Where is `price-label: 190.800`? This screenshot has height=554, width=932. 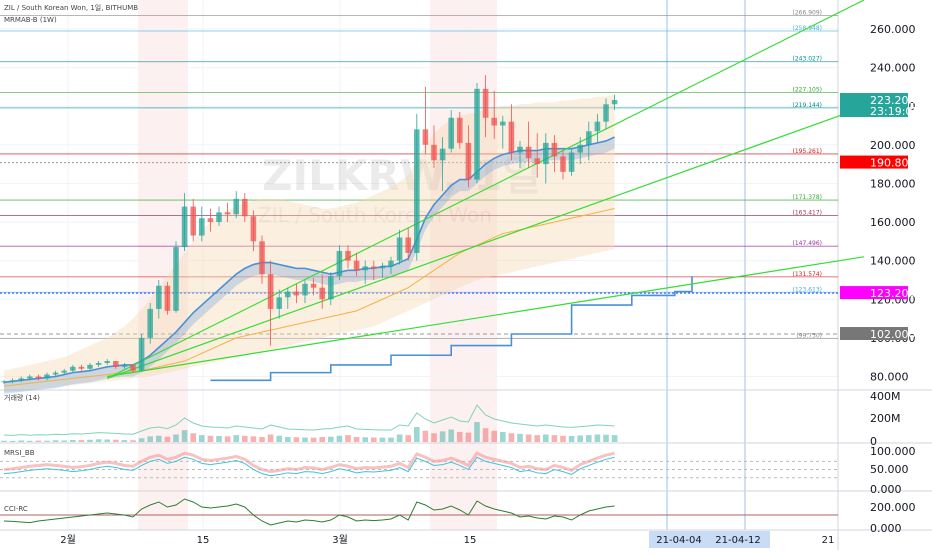
price-label: 190.800 is located at coordinates (893, 163).